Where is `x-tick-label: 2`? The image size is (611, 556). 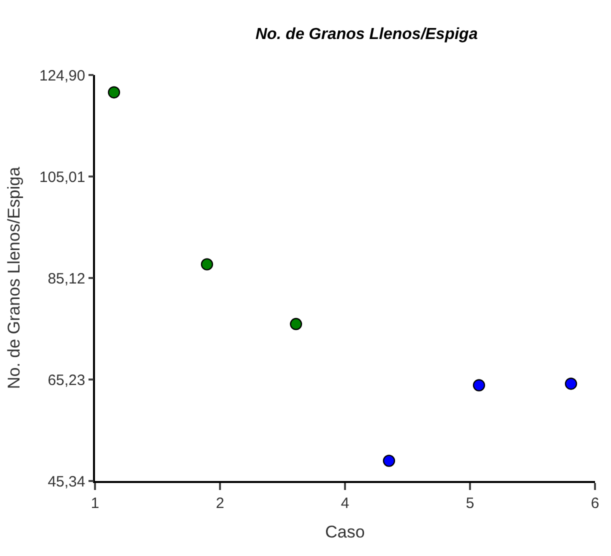
x-tick-label: 2 is located at coordinates (220, 503).